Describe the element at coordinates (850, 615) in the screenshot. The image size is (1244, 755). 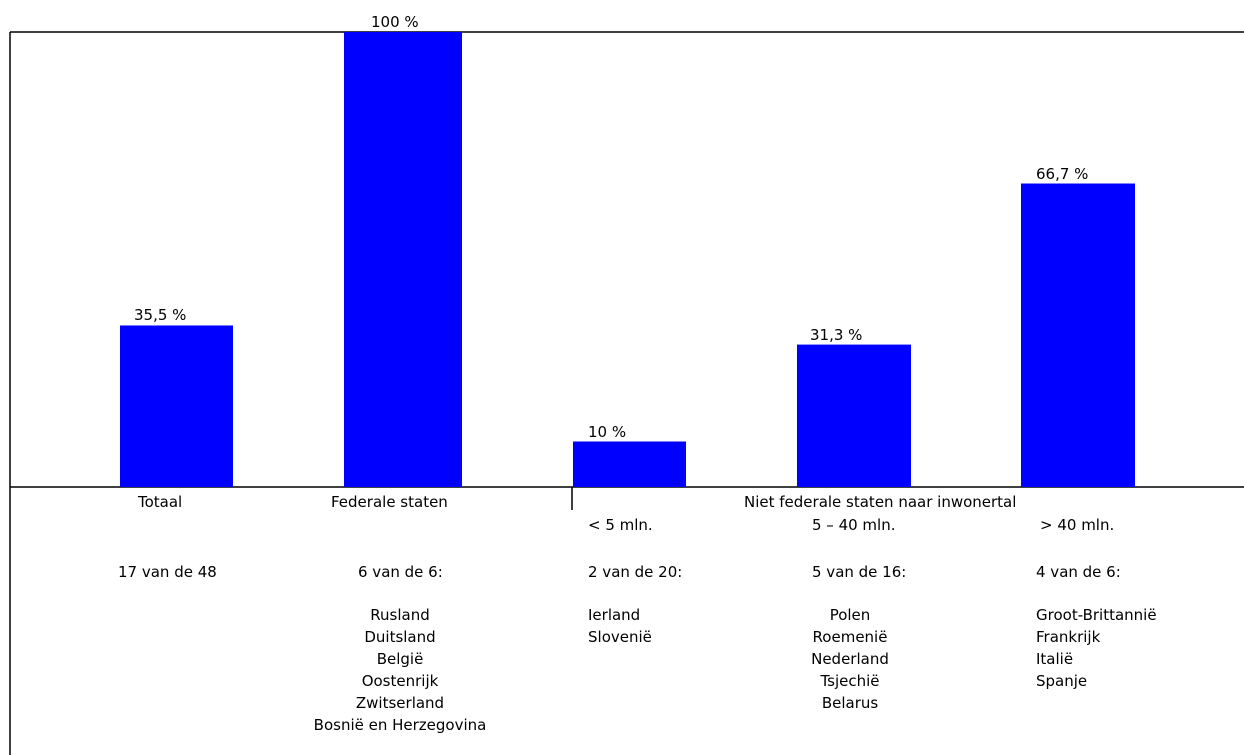
I see `country-item: Polen` at that location.